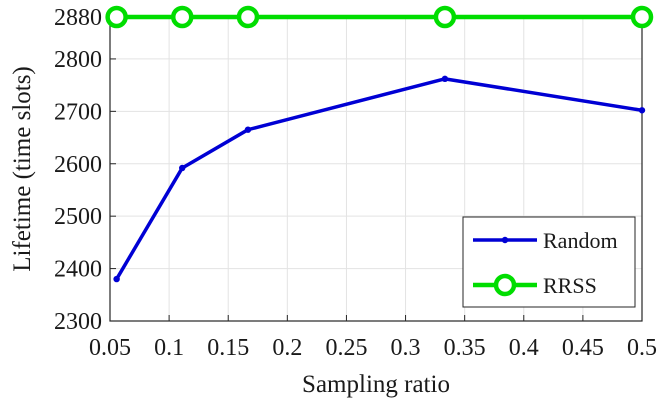 The width and height of the screenshot is (668, 404). What do you see at coordinates (169, 348) in the screenshot?
I see `x-tick-label: 0.1` at bounding box center [169, 348].